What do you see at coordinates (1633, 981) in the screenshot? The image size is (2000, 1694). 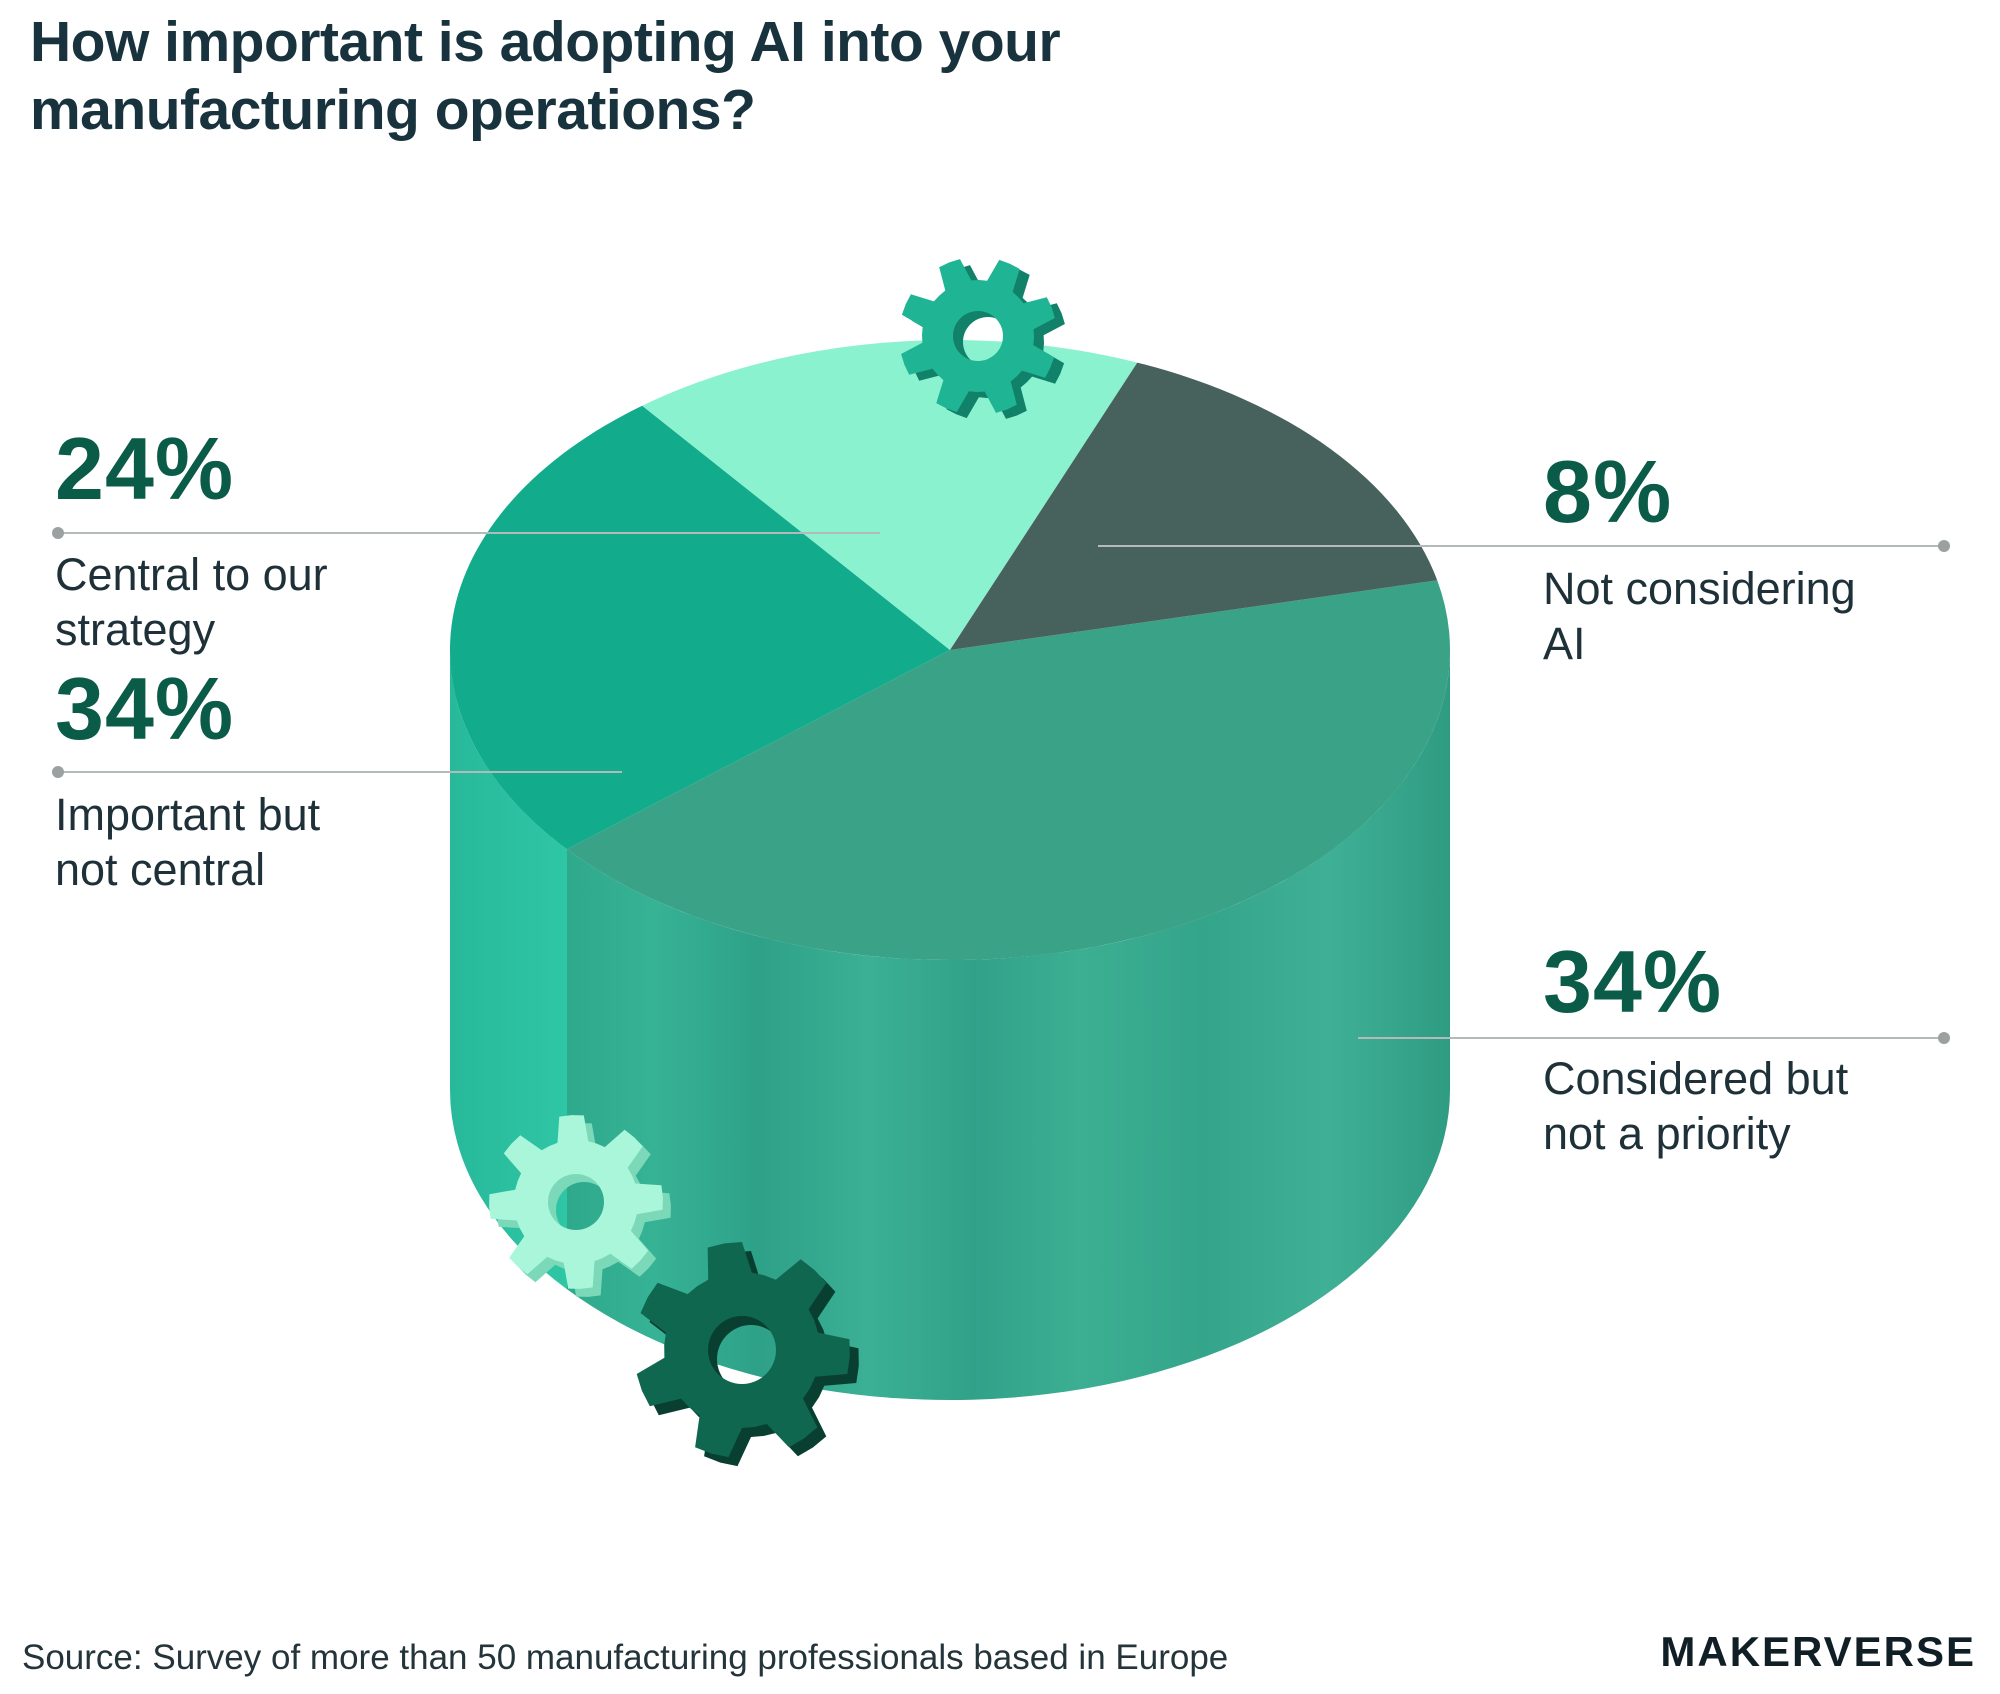 I see `callout-considered-value: 34%` at bounding box center [1633, 981].